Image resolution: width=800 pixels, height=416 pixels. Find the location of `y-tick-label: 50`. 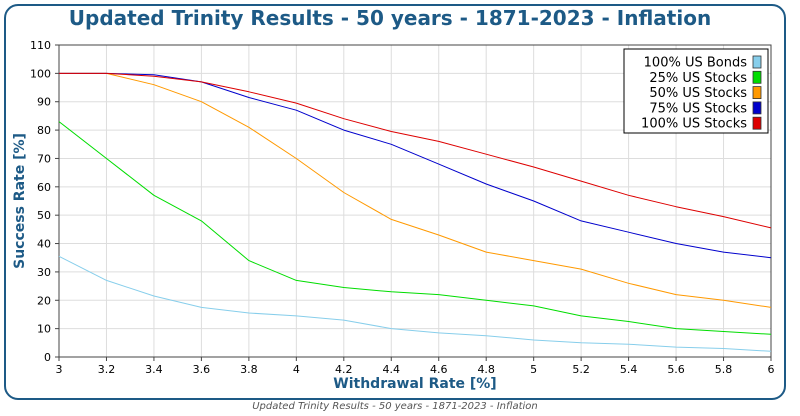

y-tick-label: 50 is located at coordinates (44, 215).